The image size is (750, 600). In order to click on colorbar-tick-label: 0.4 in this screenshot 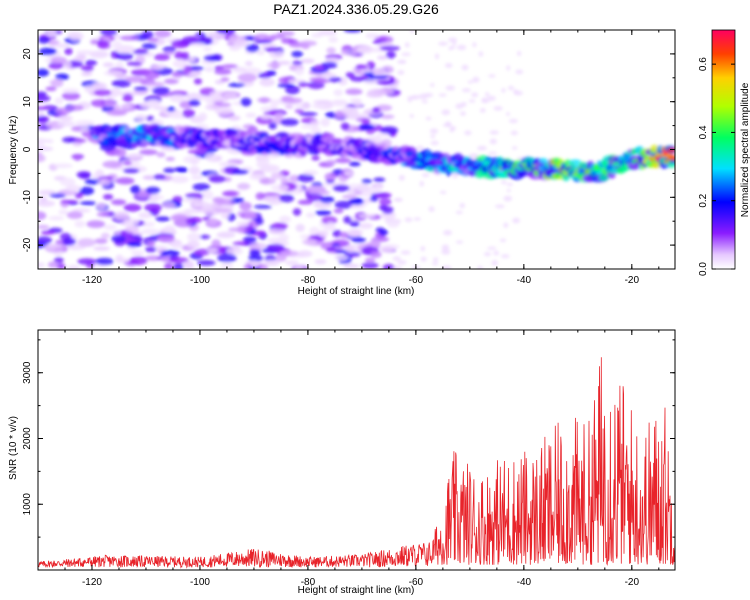, I will do `click(703, 132)`.